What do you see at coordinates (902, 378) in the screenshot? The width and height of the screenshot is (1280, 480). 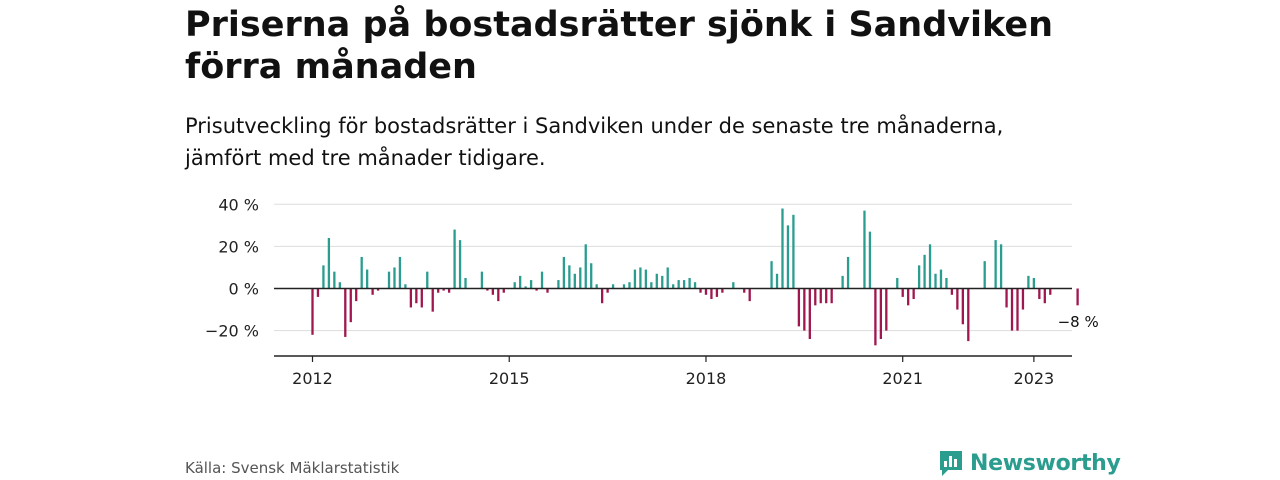 I see `x-tick-label: 2021` at bounding box center [902, 378].